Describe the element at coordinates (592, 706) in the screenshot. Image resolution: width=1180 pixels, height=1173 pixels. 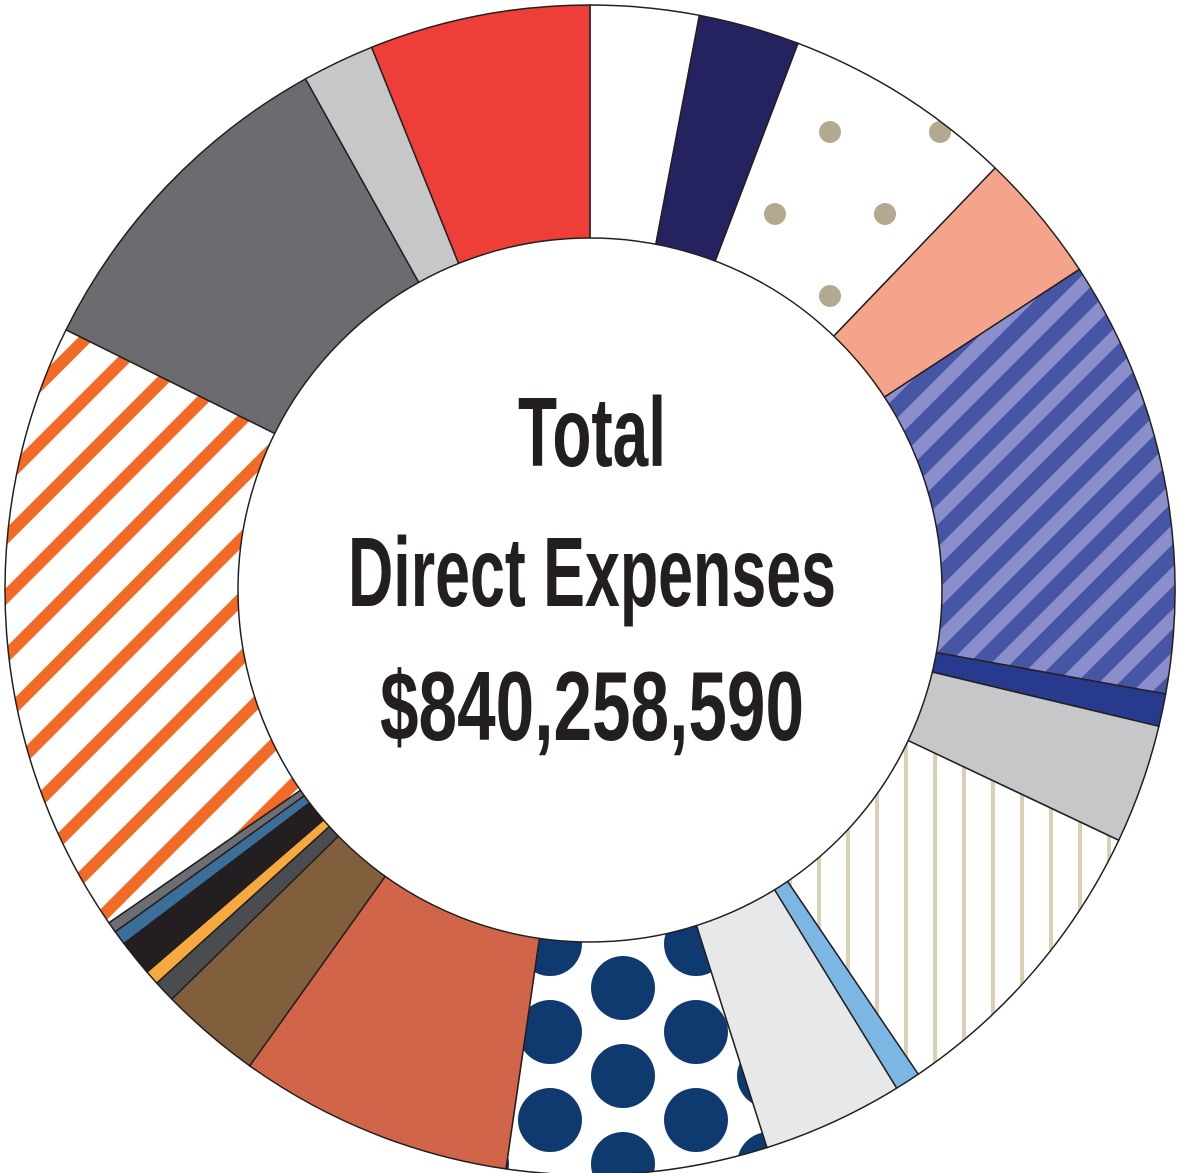
I see `center-total: $840,258,590` at that location.